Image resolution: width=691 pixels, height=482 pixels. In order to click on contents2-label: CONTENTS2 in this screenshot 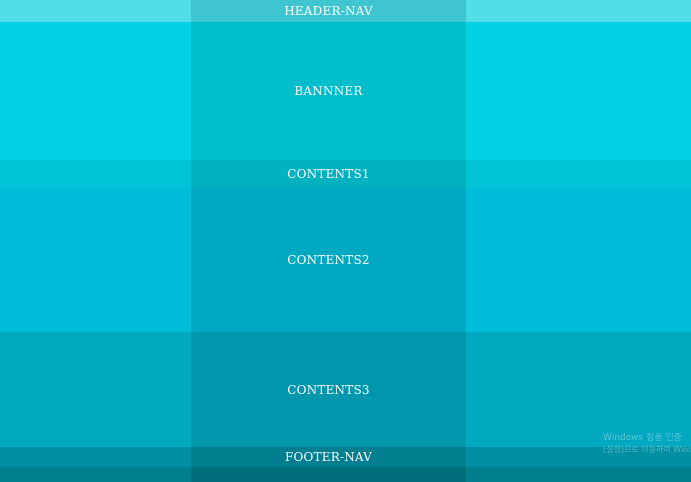, I will do `click(328, 259)`.